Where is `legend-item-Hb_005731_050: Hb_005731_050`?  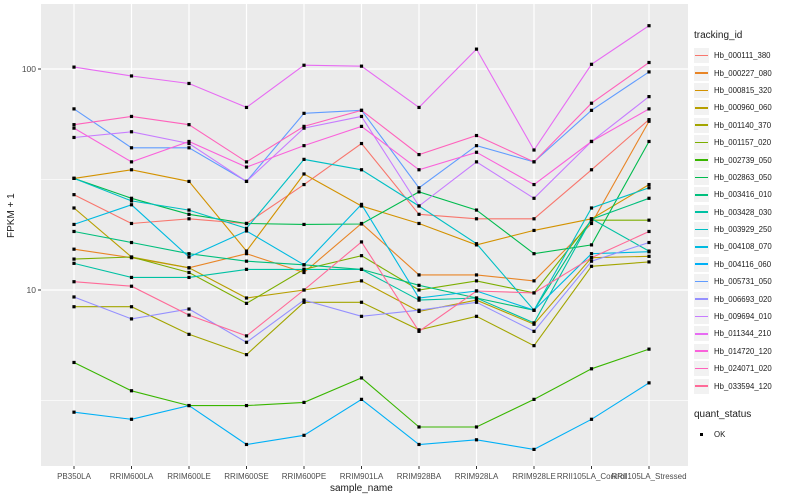 legend-item-Hb_005731_050: Hb_005731_050 is located at coordinates (747, 281).